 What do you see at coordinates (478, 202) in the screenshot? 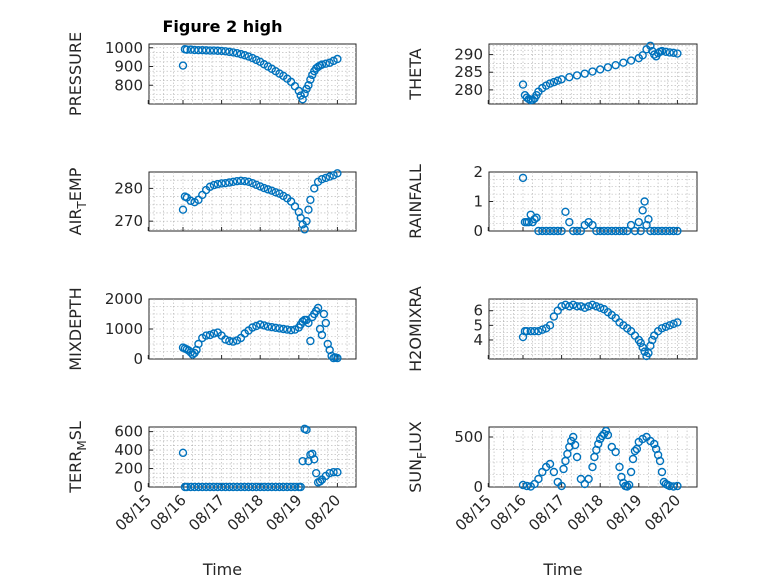
I see `y-tick-label: 1` at bounding box center [478, 202].